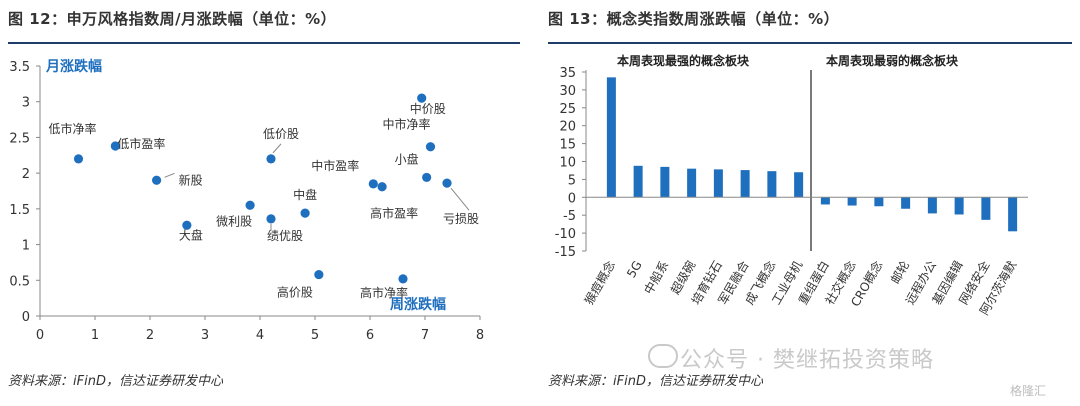  Describe the element at coordinates (335, 165) in the screenshot. I see `scatter-point-label: 中市盈率` at that location.